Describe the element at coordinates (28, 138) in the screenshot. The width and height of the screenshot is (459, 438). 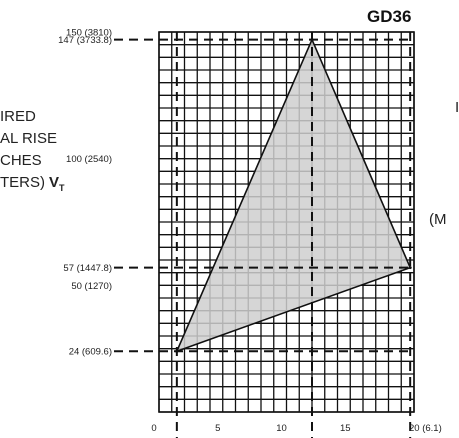
I see `left-label-line-2: AL RISE` at that location.